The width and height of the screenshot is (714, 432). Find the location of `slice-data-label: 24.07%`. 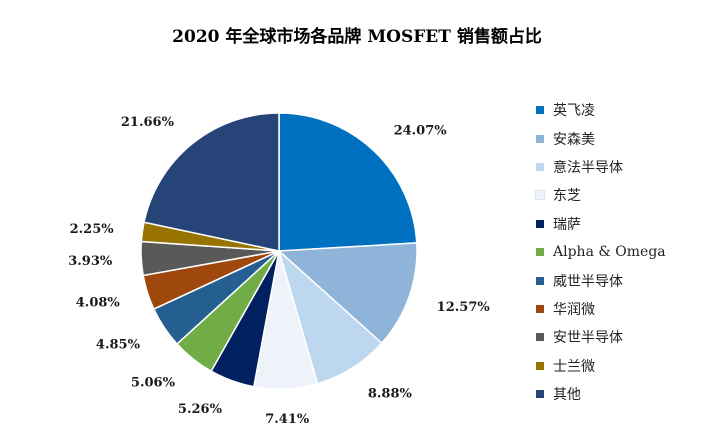

slice-data-label: 24.07% is located at coordinates (421, 130).